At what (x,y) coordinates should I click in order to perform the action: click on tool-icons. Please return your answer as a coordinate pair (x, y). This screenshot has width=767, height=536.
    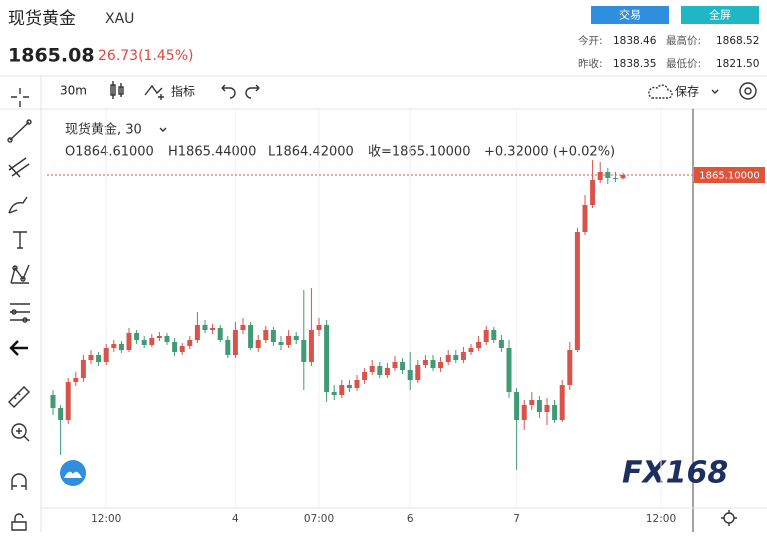
    Looking at the image, I should click on (19, 325).